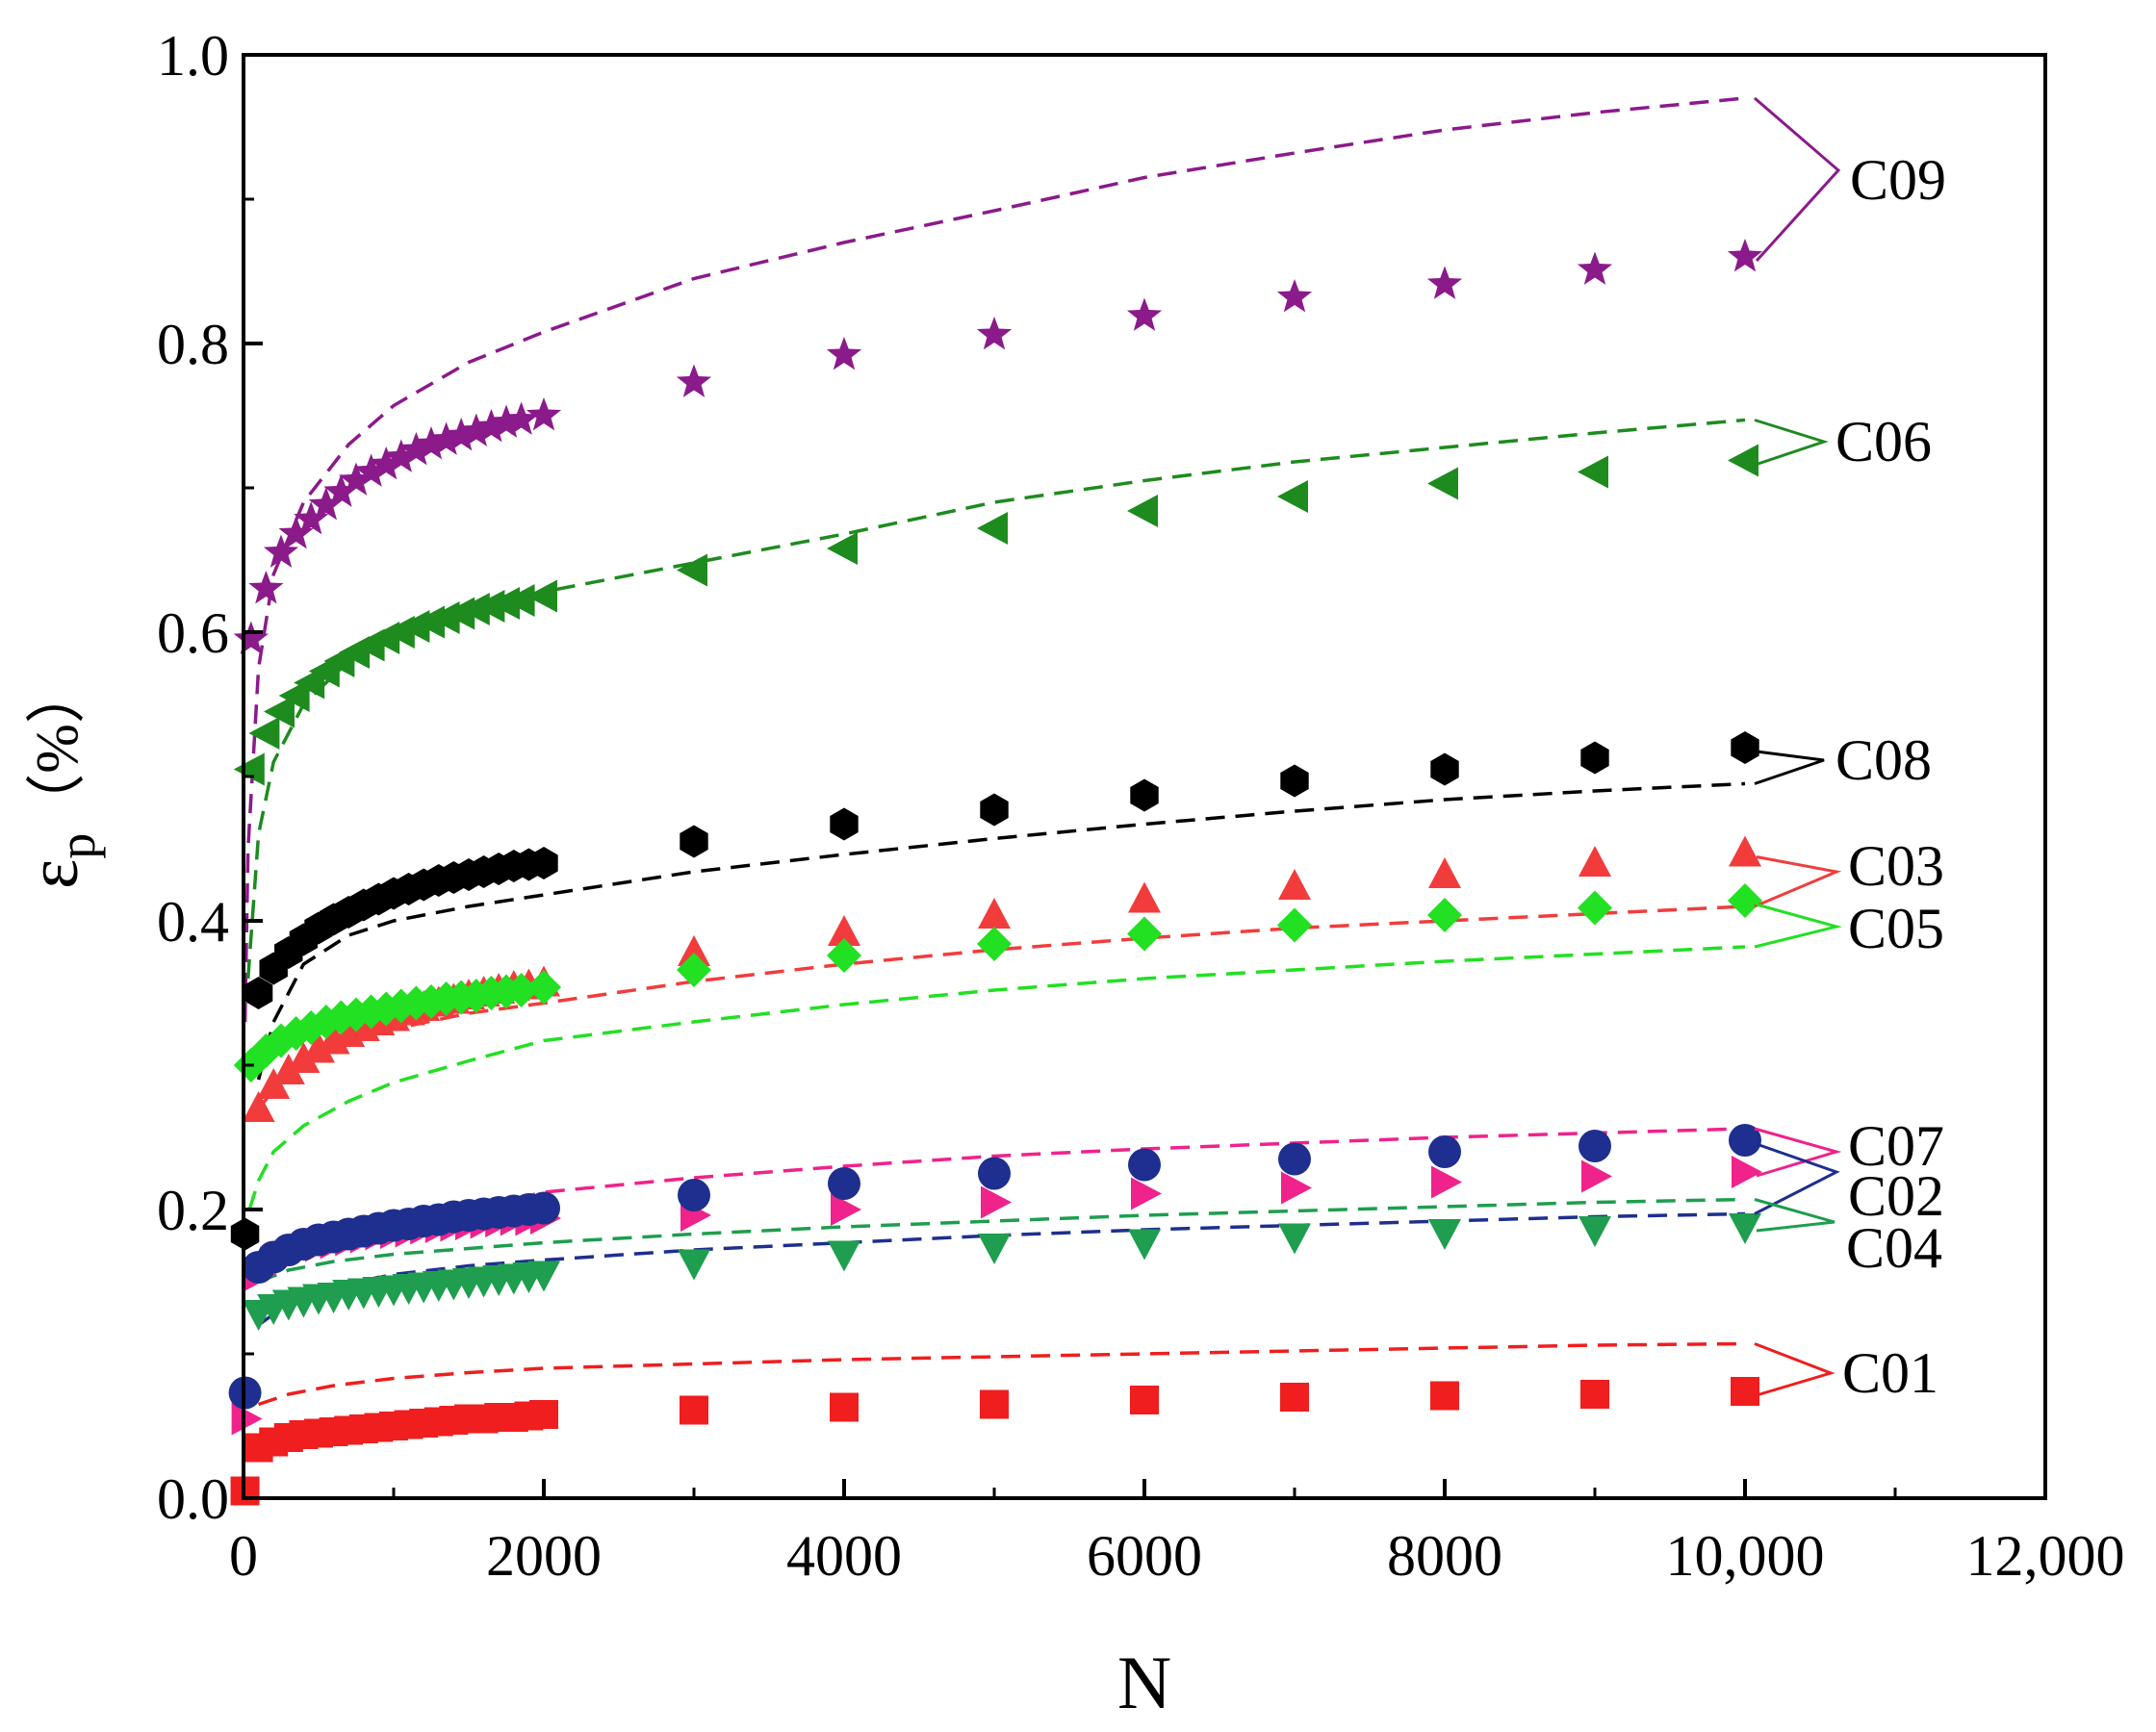  I want to click on series-c04, so click(1001, 1272).